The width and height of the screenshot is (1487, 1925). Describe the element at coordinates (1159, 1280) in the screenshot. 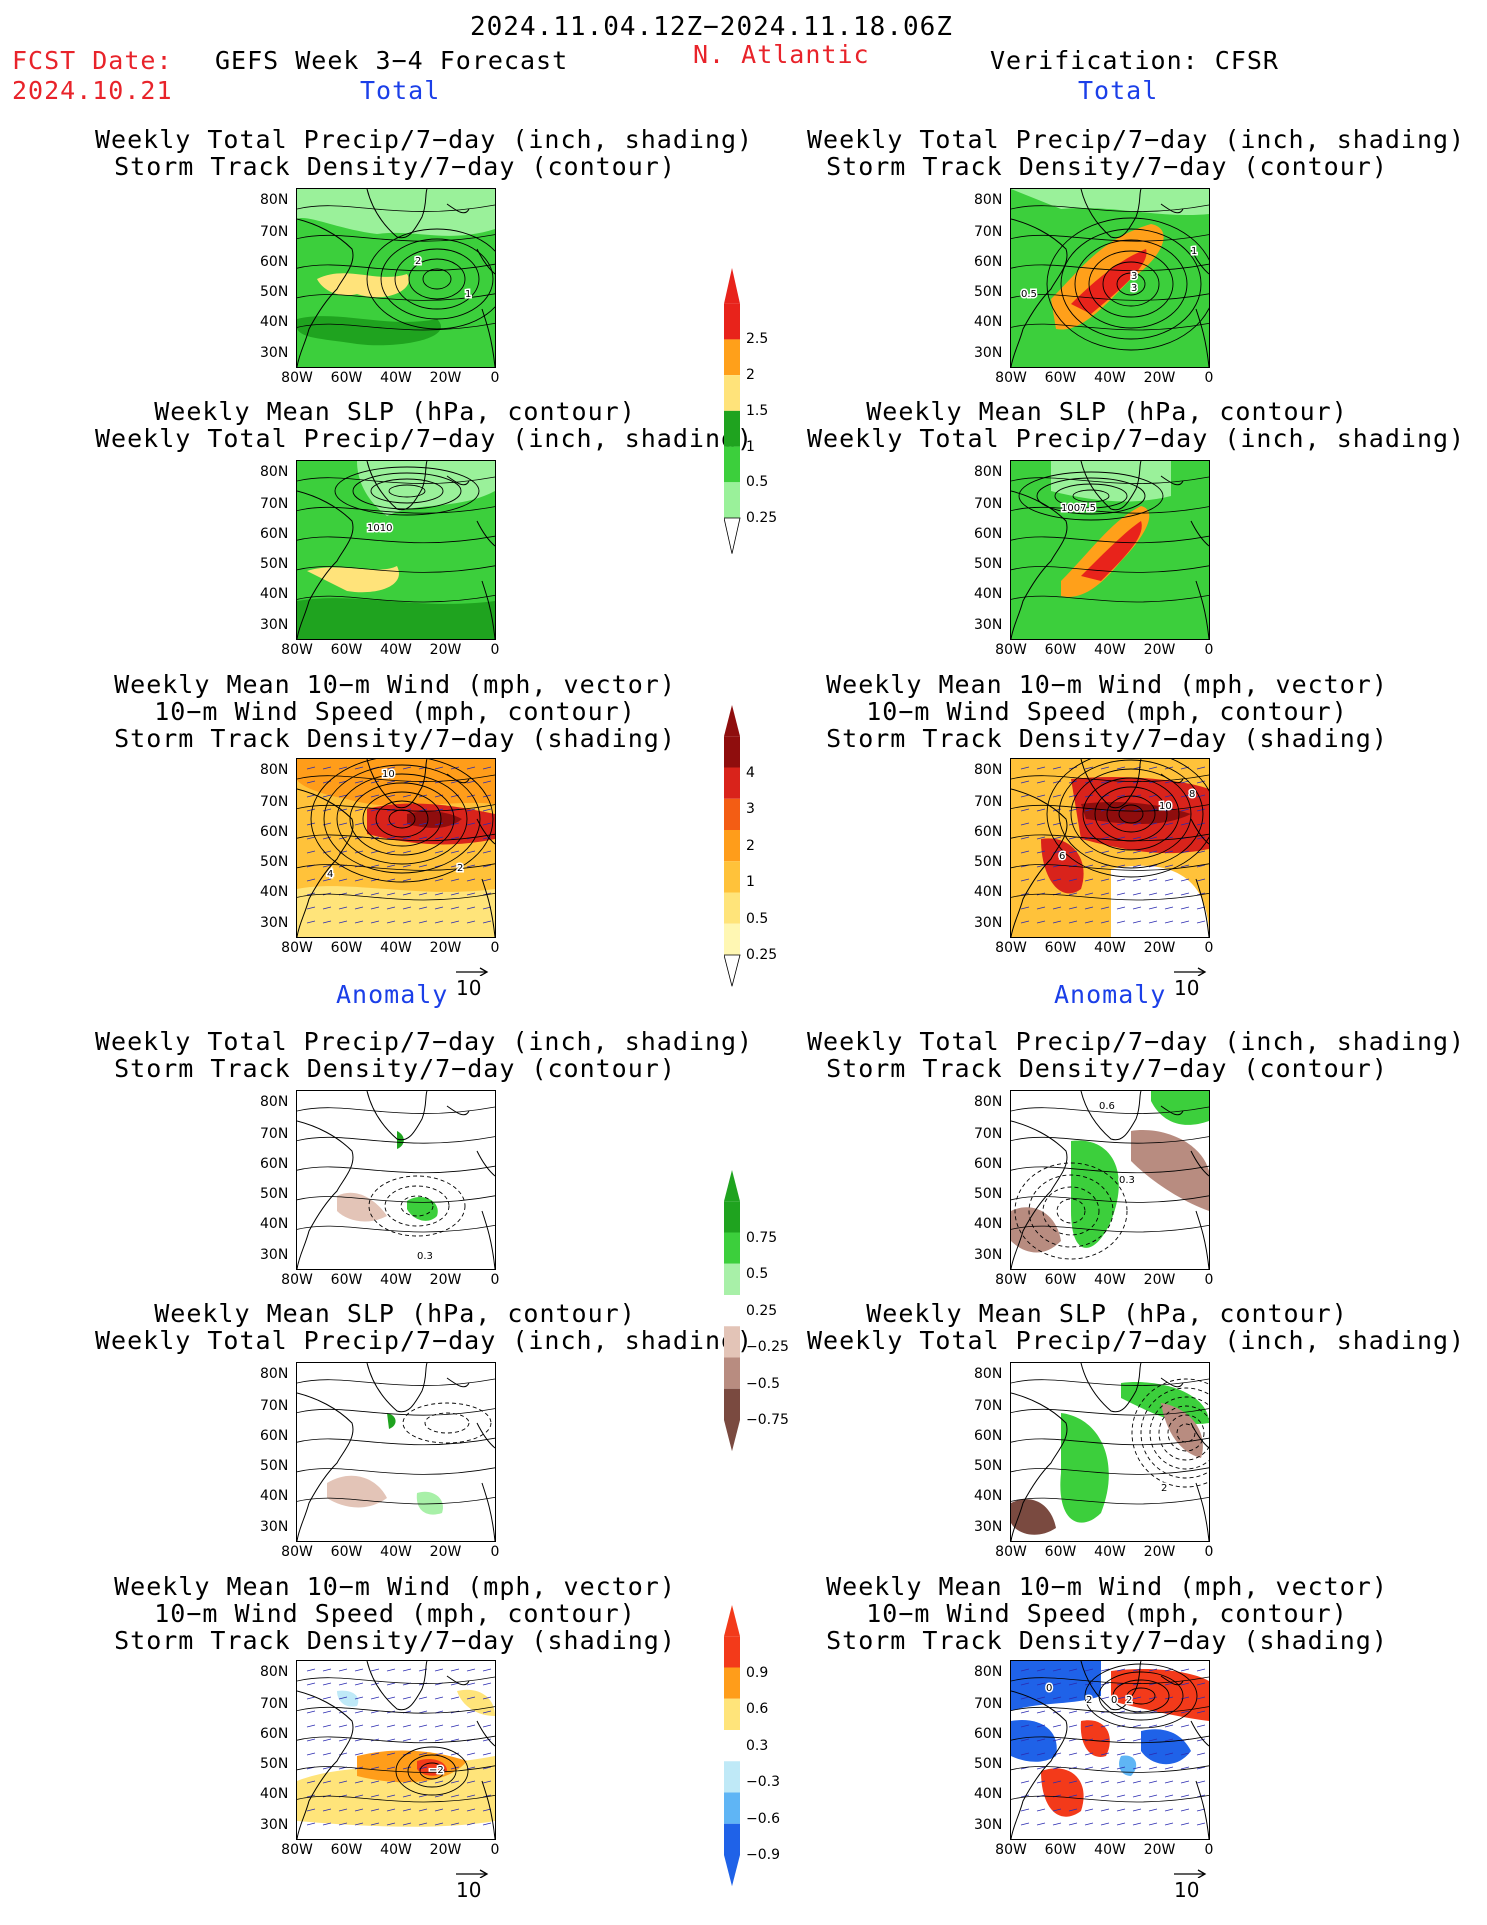

I see `lon-tick-label: 20W` at that location.